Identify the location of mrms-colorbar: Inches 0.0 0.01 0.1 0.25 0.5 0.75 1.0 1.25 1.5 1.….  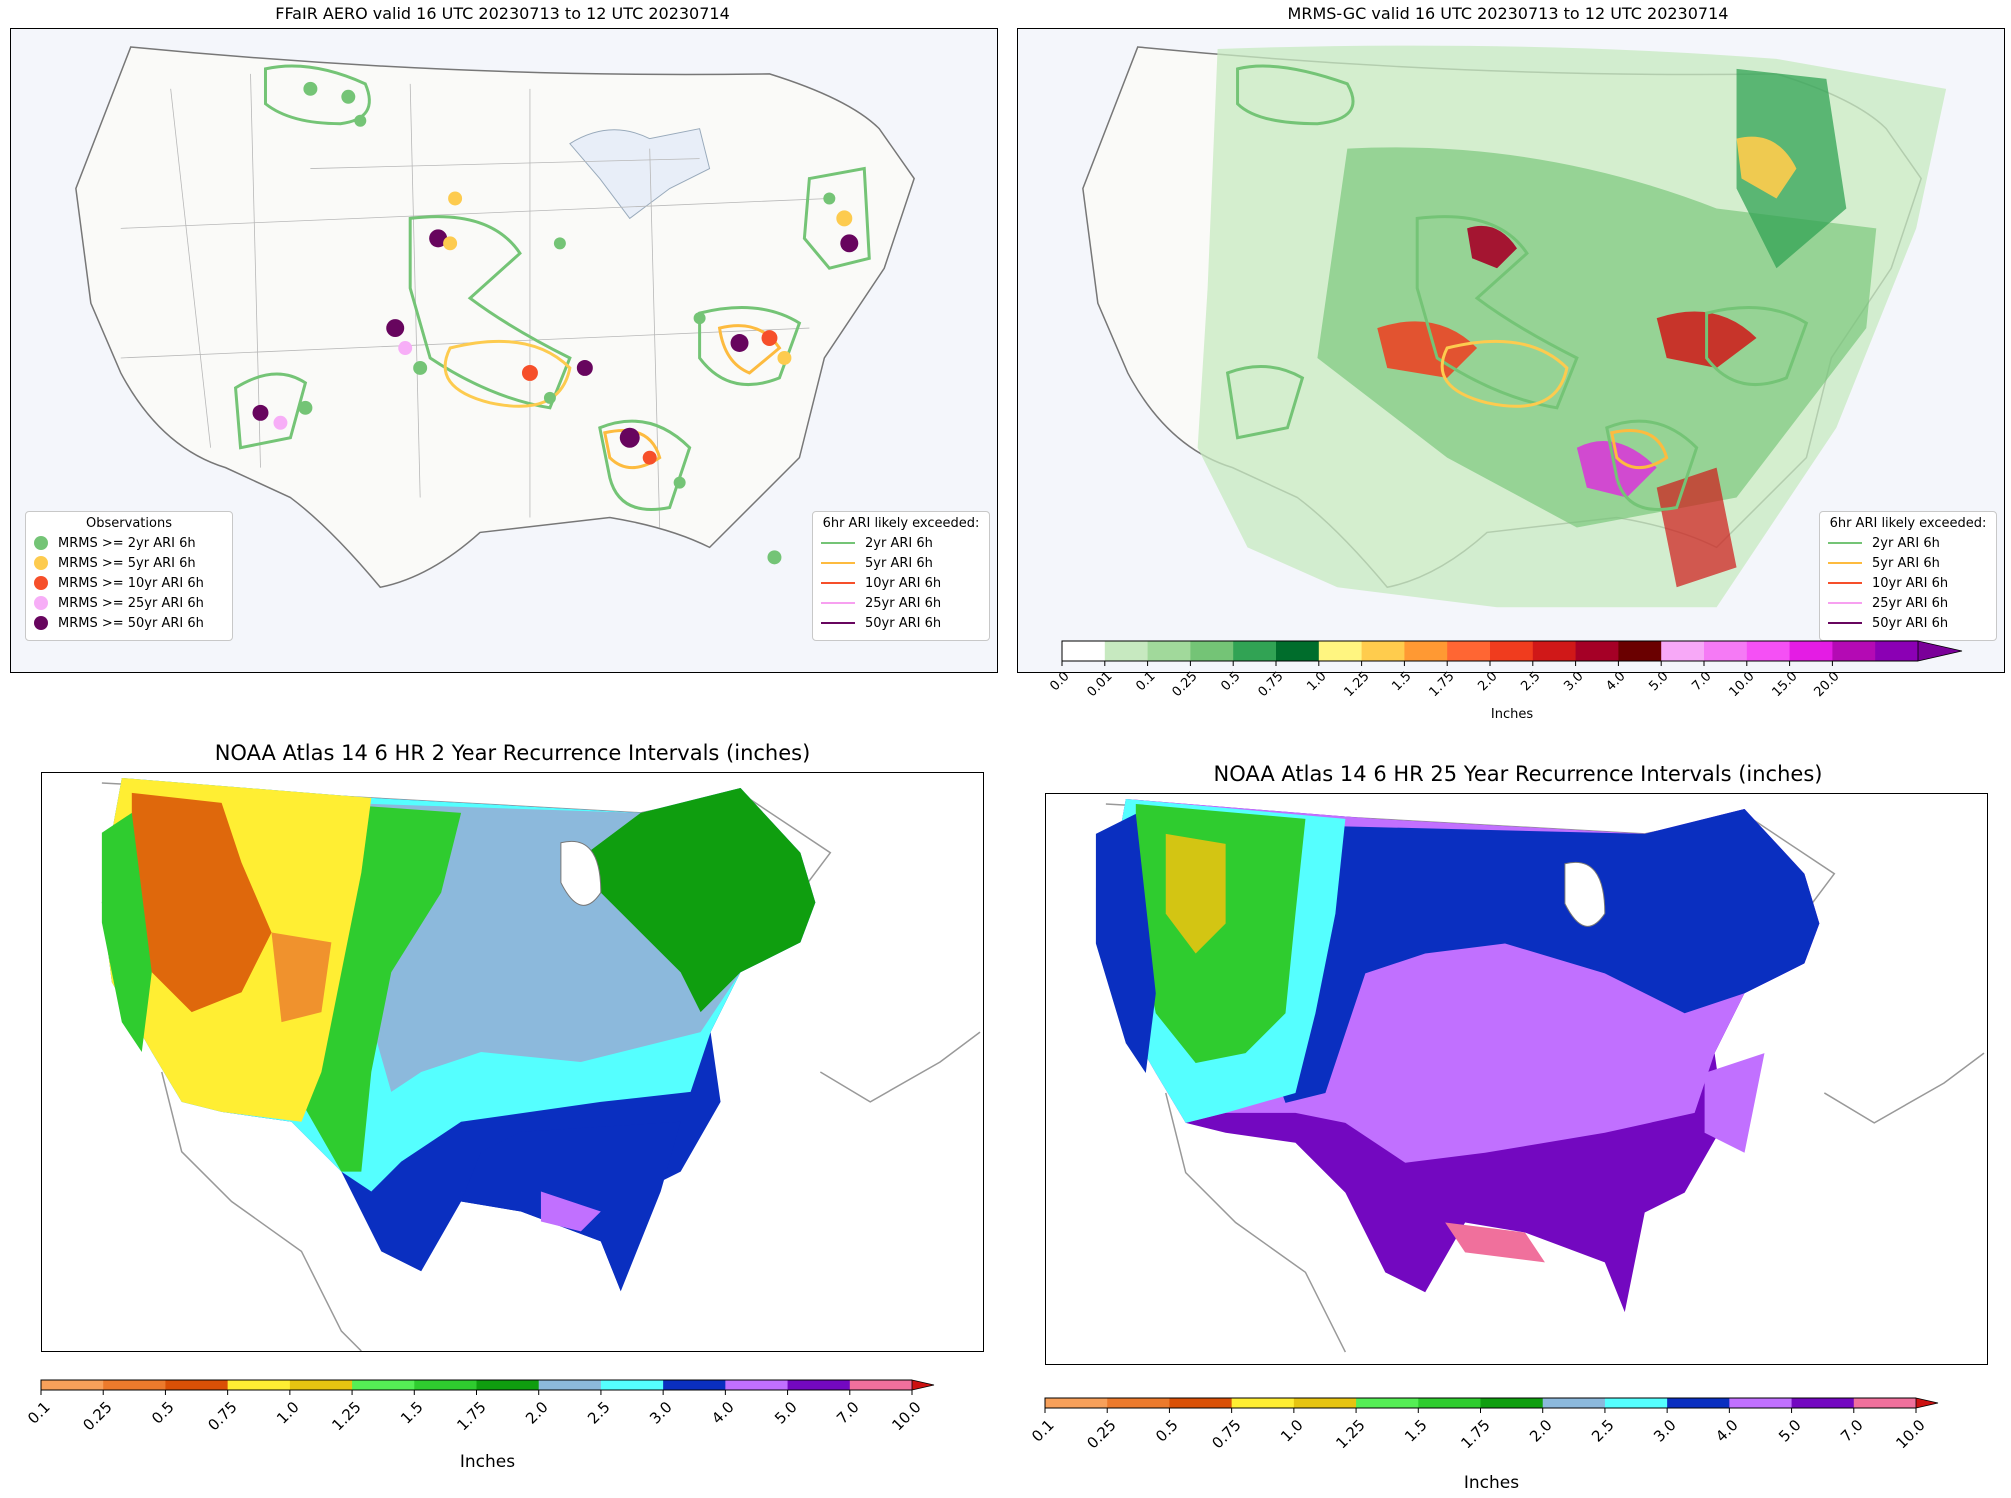
(1514, 685).